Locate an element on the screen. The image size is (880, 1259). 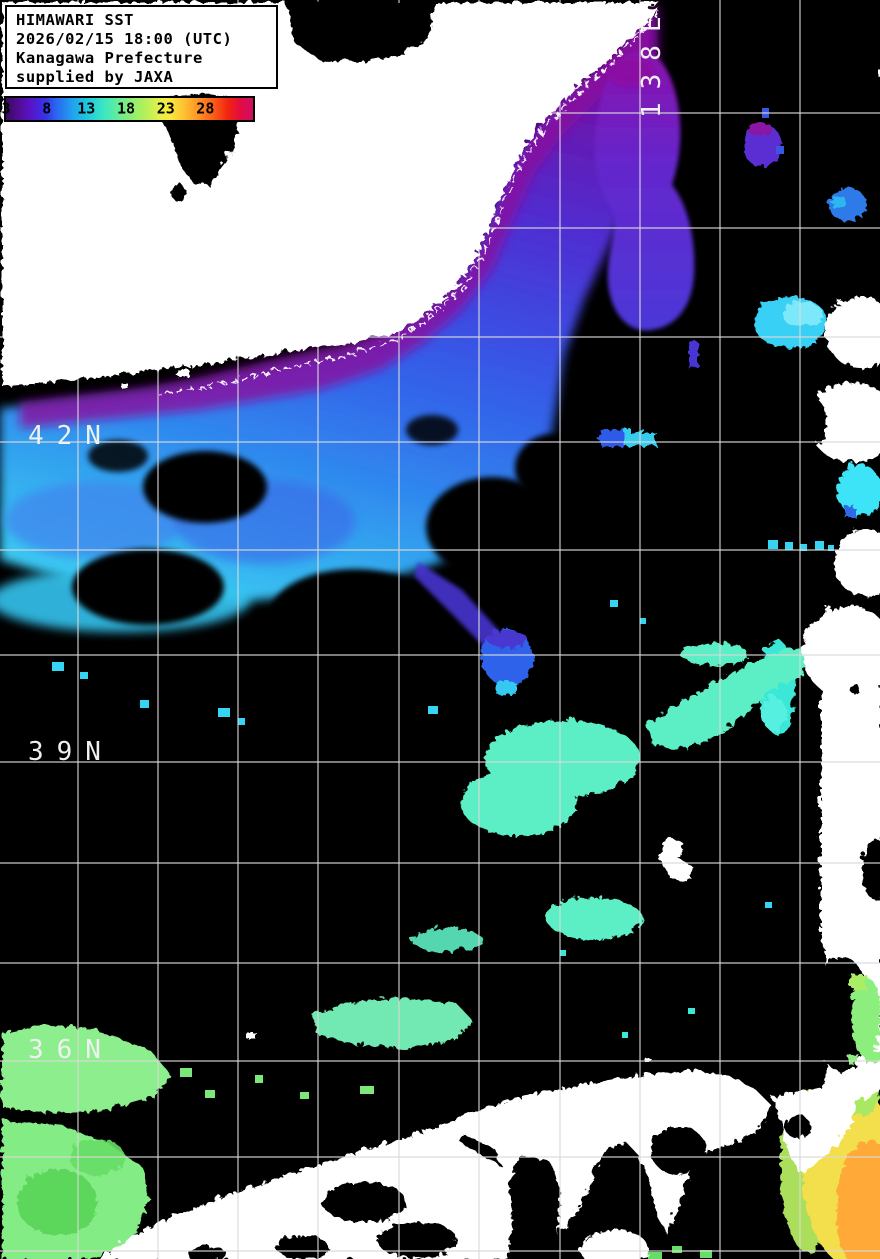
grid-label: 36N is located at coordinates (71, 1050).